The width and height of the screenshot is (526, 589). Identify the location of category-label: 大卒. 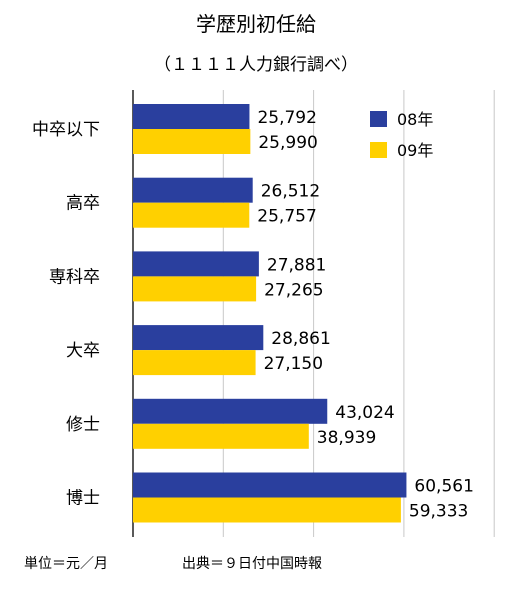
(83, 351).